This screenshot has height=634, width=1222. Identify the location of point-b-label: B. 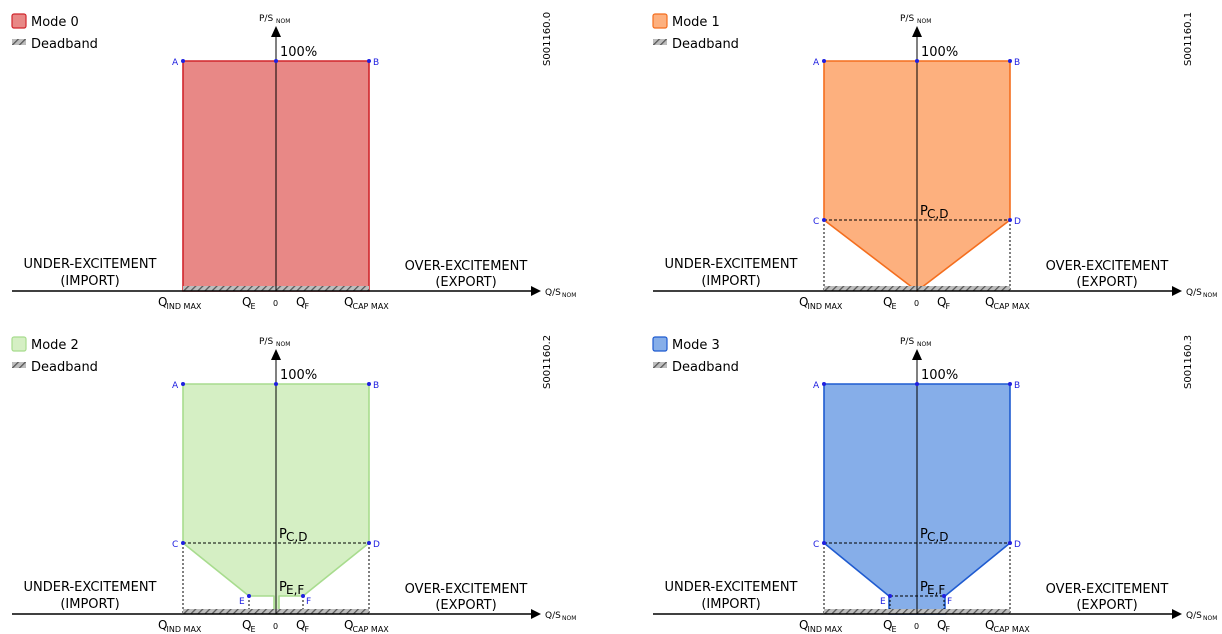
(1017, 386).